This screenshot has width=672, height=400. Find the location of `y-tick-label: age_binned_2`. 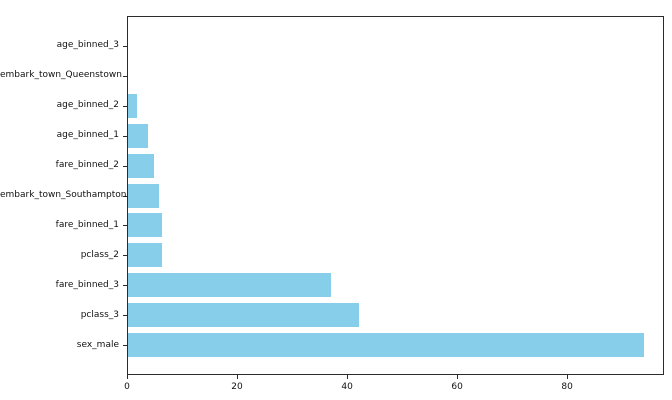

y-tick-label: age_binned_2 is located at coordinates (87, 105).